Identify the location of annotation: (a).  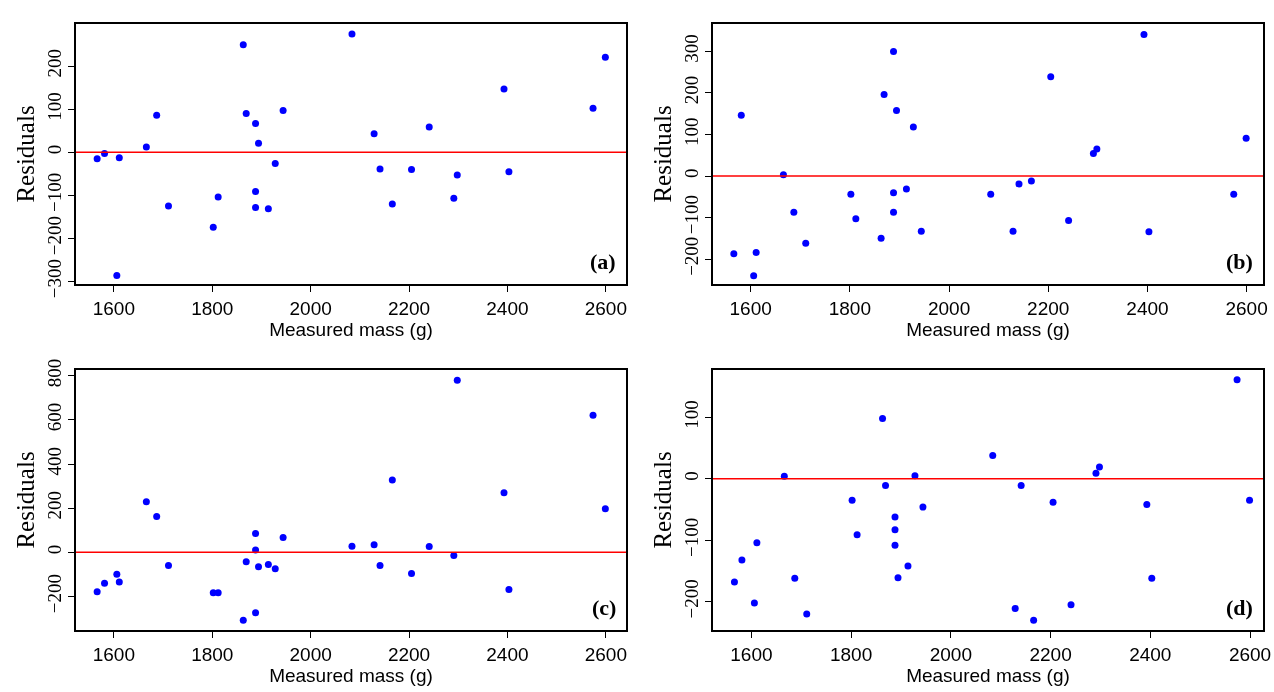
(603, 261).